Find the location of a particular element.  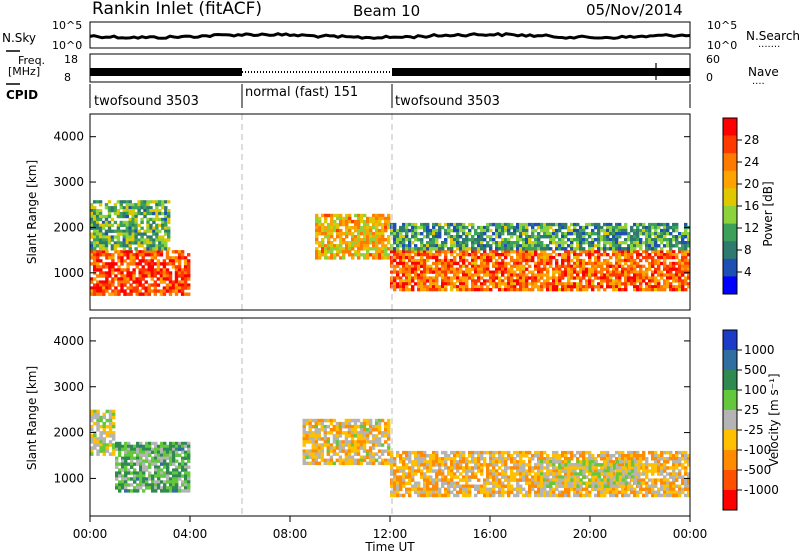

cpid-label: CPID is located at coordinates (22, 95).